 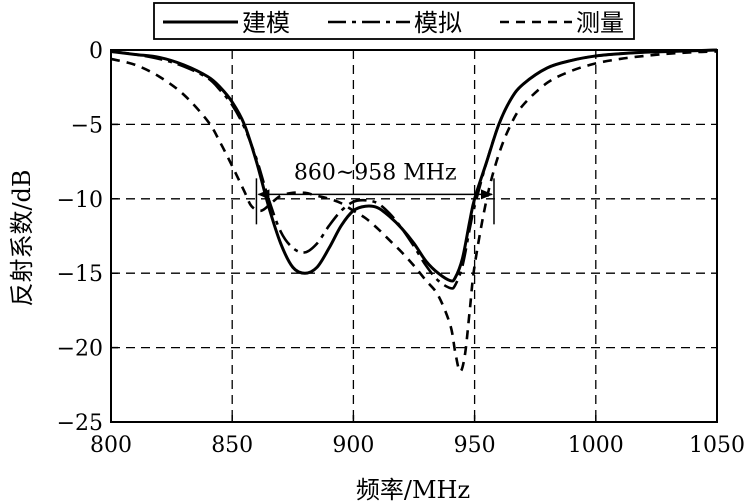 I want to click on x-axis-title: 频率/MHz, so click(x=413, y=490).